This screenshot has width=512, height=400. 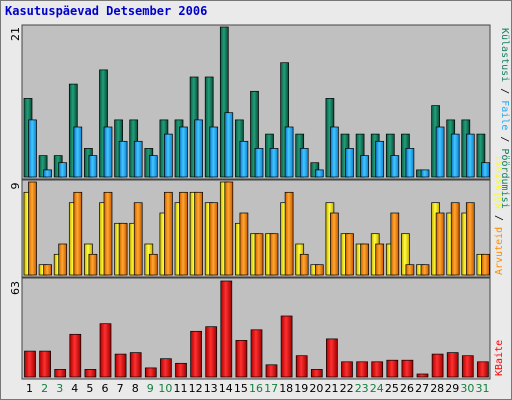 What do you see at coordinates (181, 388) in the screenshot?
I see `day-tick-label: 11` at bounding box center [181, 388].